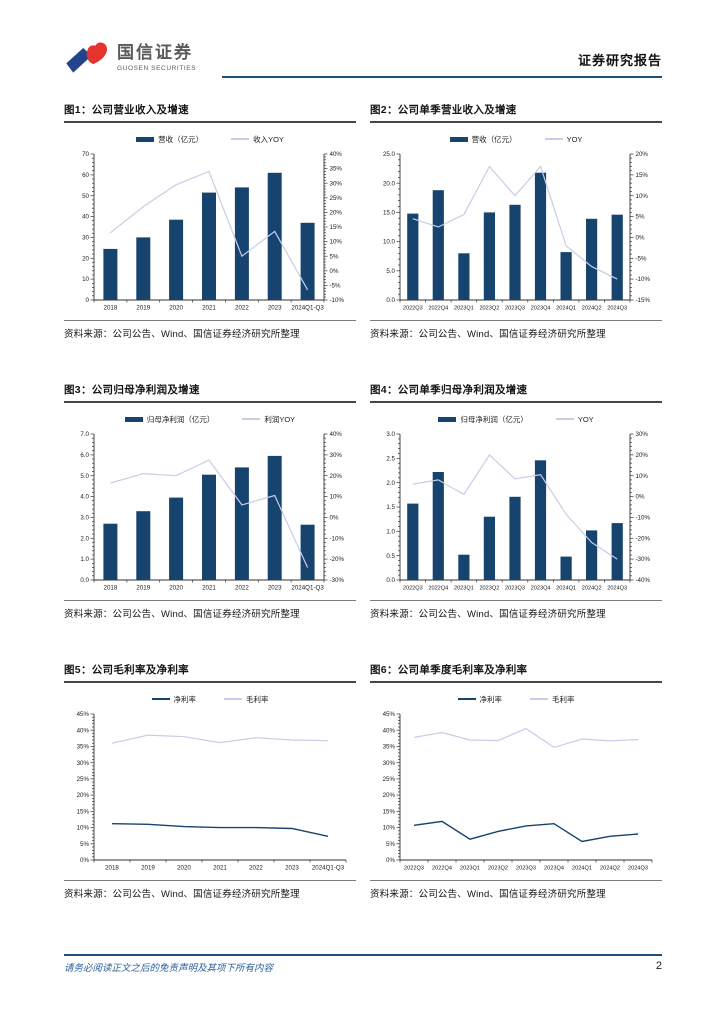 The height and width of the screenshot is (1024, 724). What do you see at coordinates (337, 580) in the screenshot?
I see `svg-text: -30%` at bounding box center [337, 580].